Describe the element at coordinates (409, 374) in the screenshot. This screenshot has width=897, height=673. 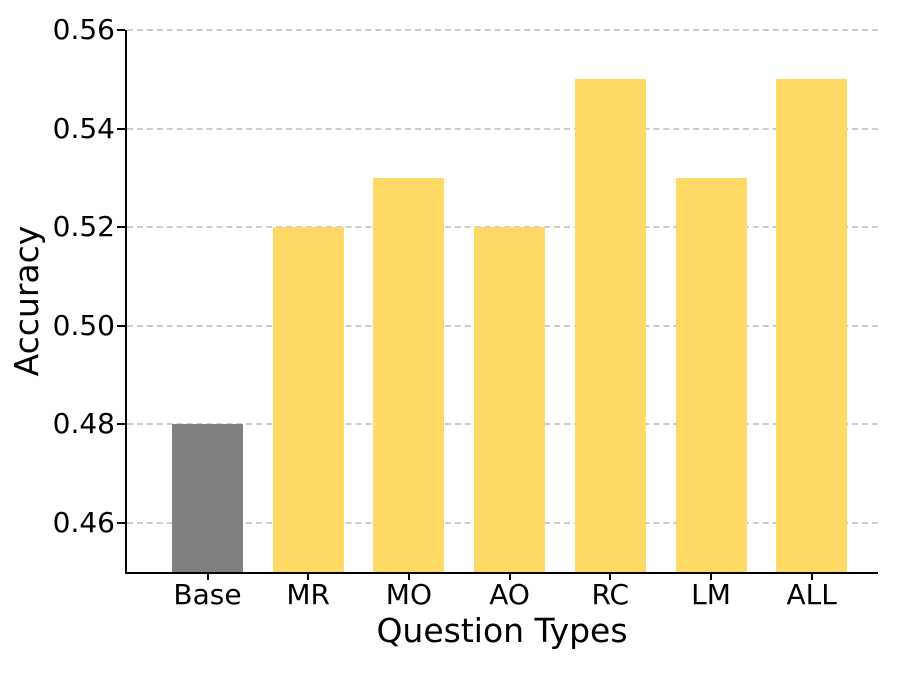
I see `bar-mo` at that location.